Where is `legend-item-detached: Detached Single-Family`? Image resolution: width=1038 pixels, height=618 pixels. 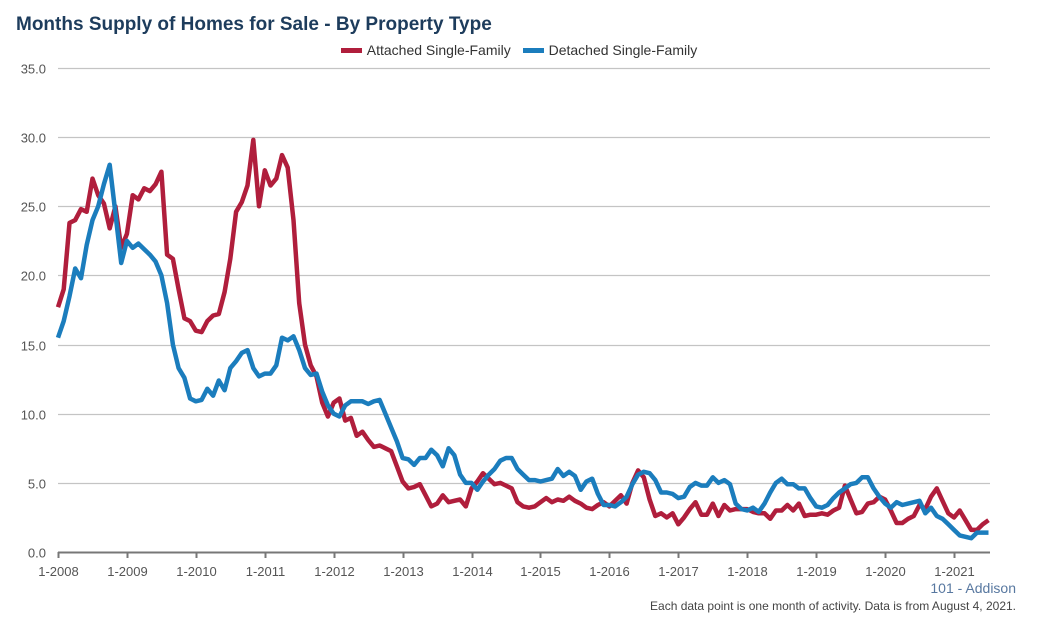
legend-item-detached: Detached Single-Family is located at coordinates (610, 50).